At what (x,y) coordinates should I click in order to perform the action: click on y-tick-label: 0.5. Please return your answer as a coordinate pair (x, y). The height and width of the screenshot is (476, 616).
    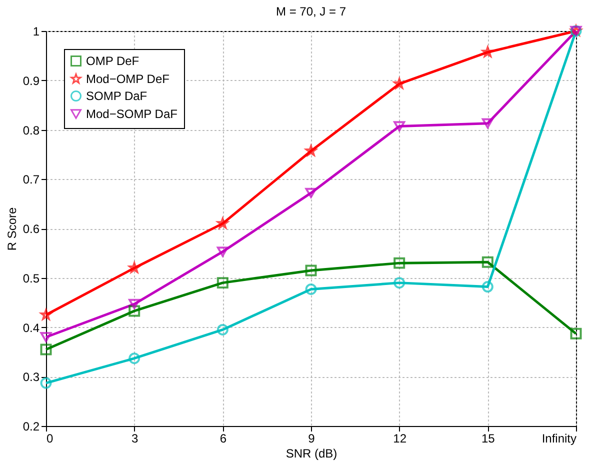
    Looking at the image, I should click on (31, 278).